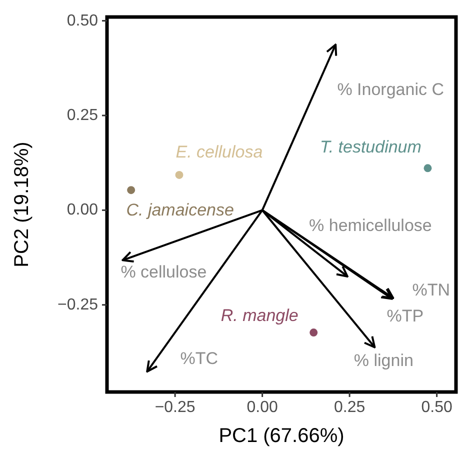  Describe the element at coordinates (370, 225) in the screenshot. I see `series-label: % hemicellulose` at that location.